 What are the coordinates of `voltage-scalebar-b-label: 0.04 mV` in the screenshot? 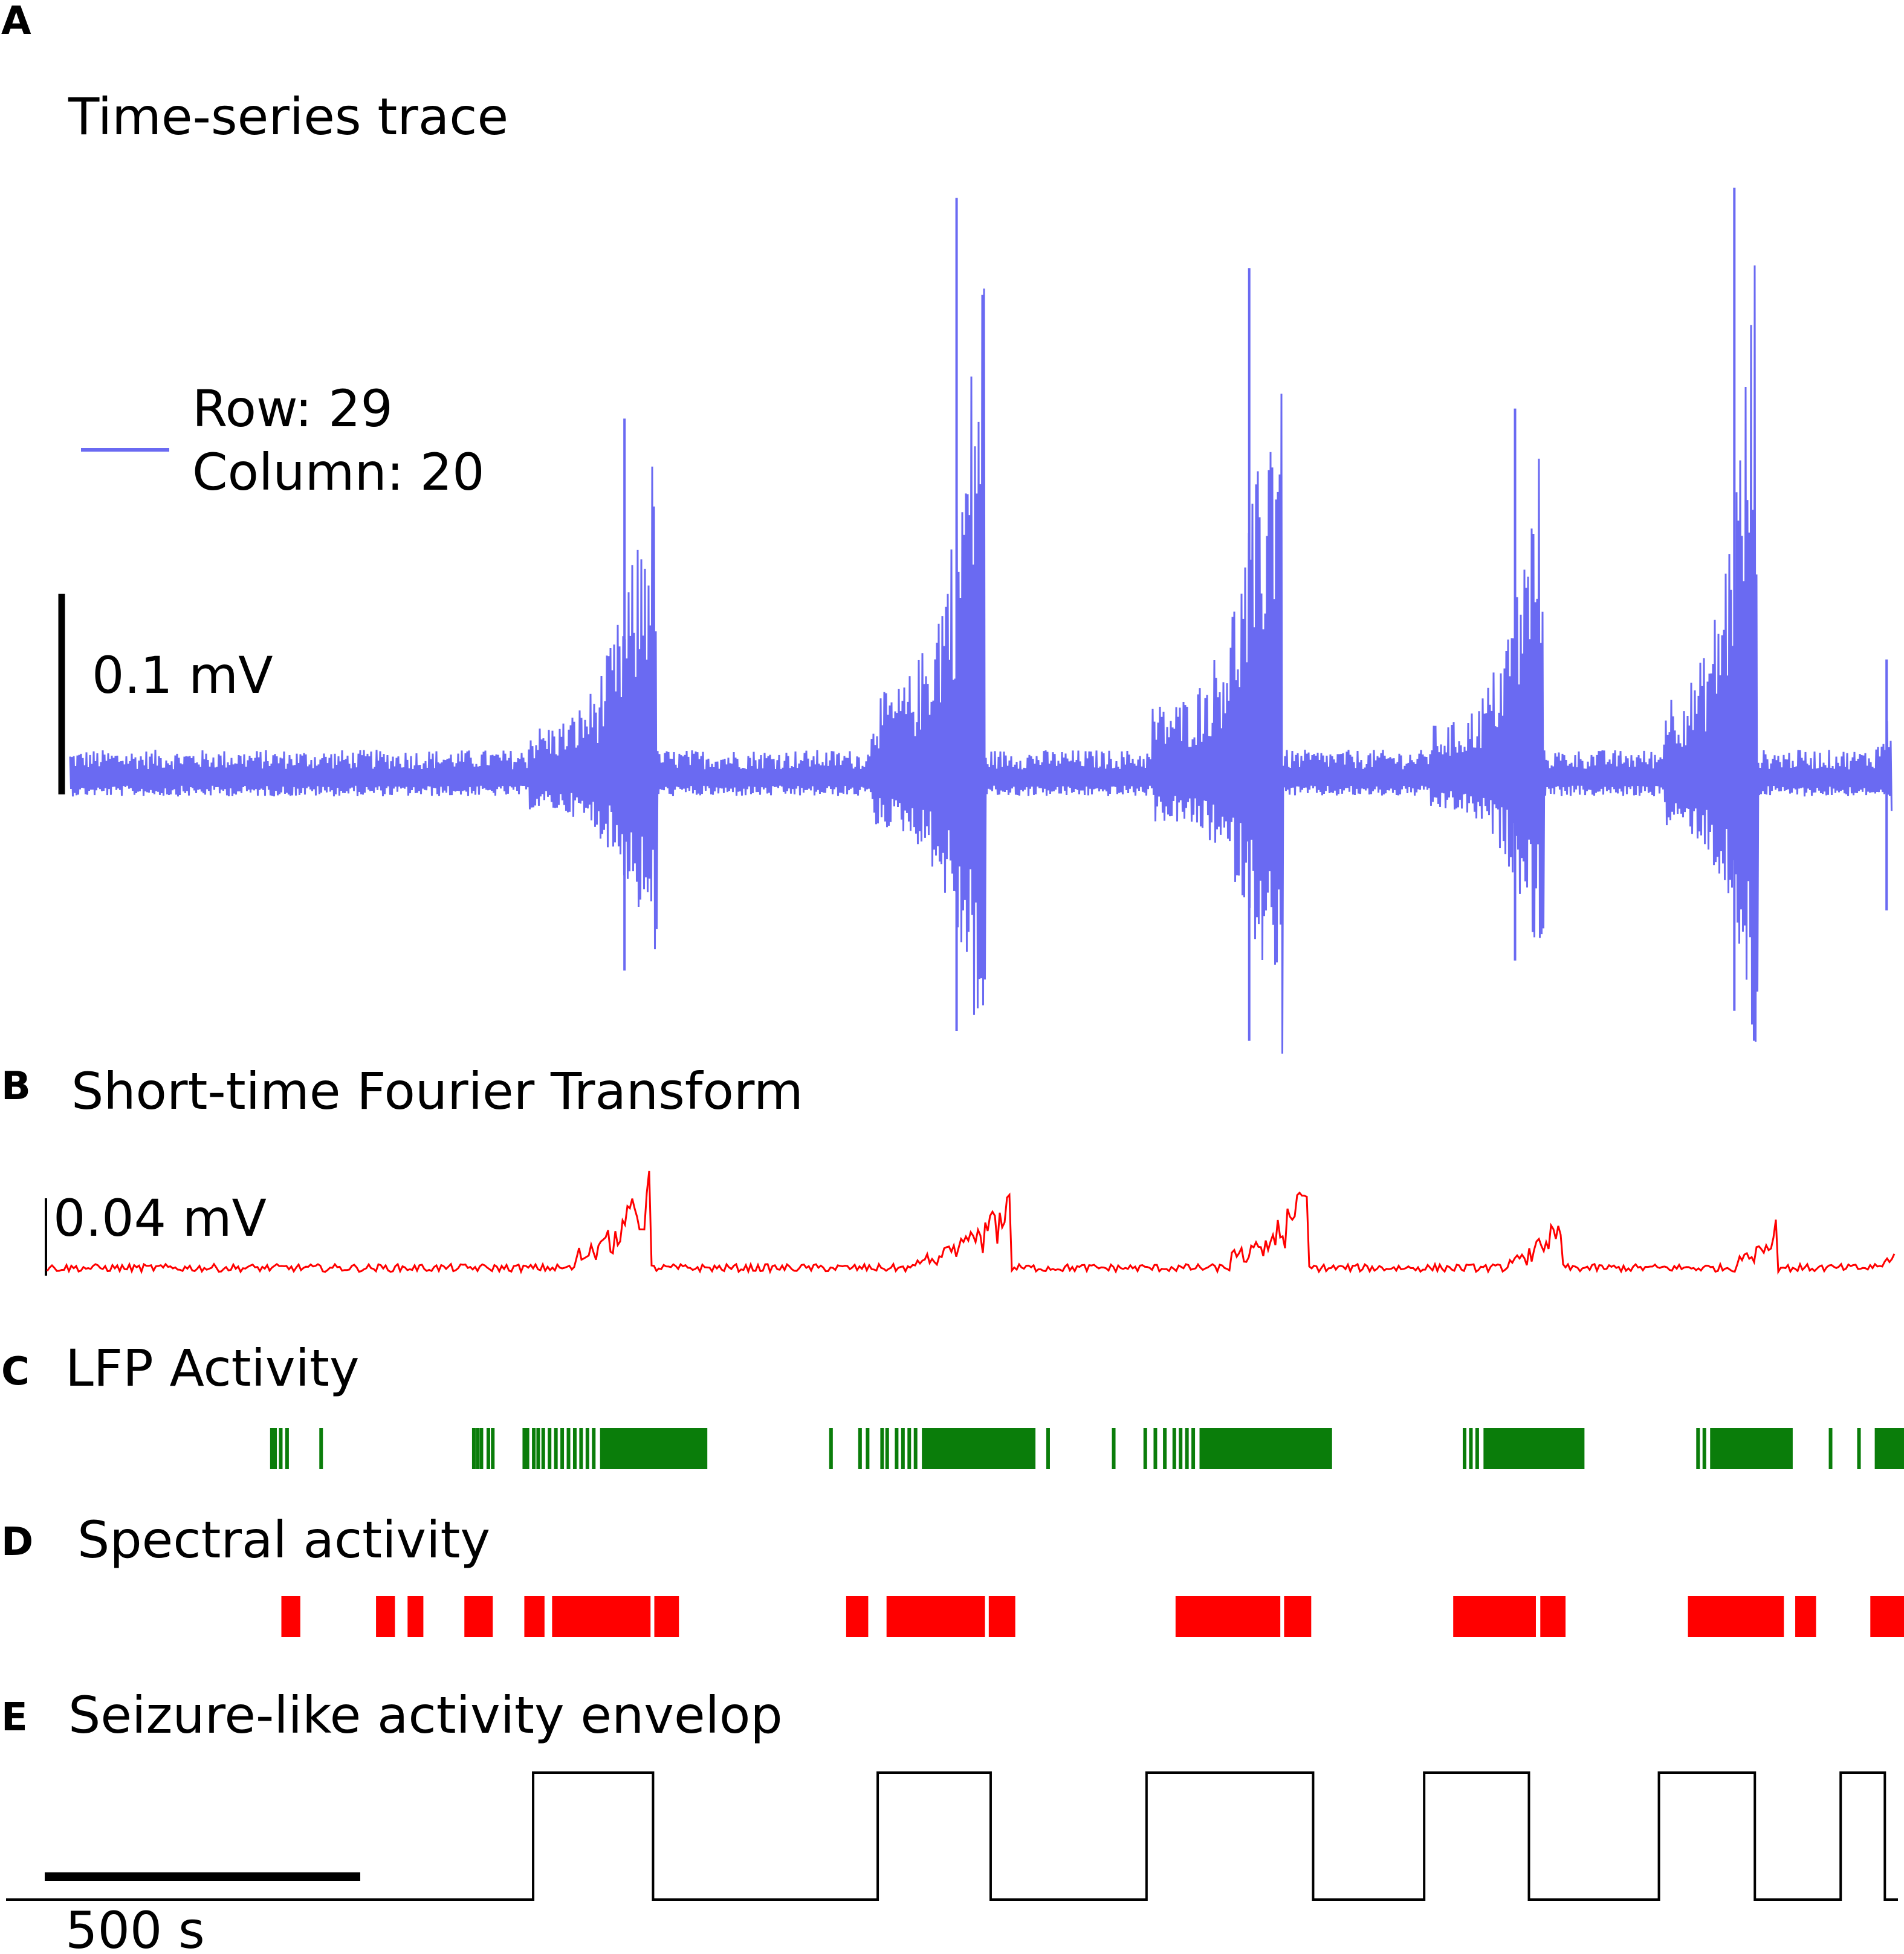 It's located at (160, 1218).